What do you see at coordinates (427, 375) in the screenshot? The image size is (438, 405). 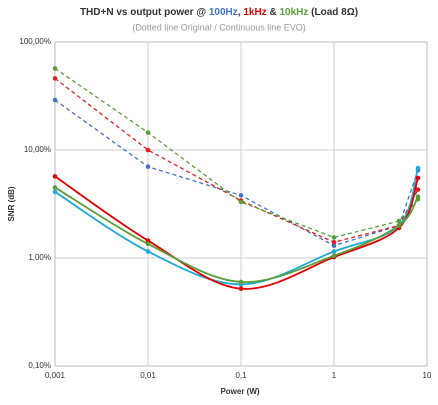 I see `x-tick-label: 10` at bounding box center [427, 375].